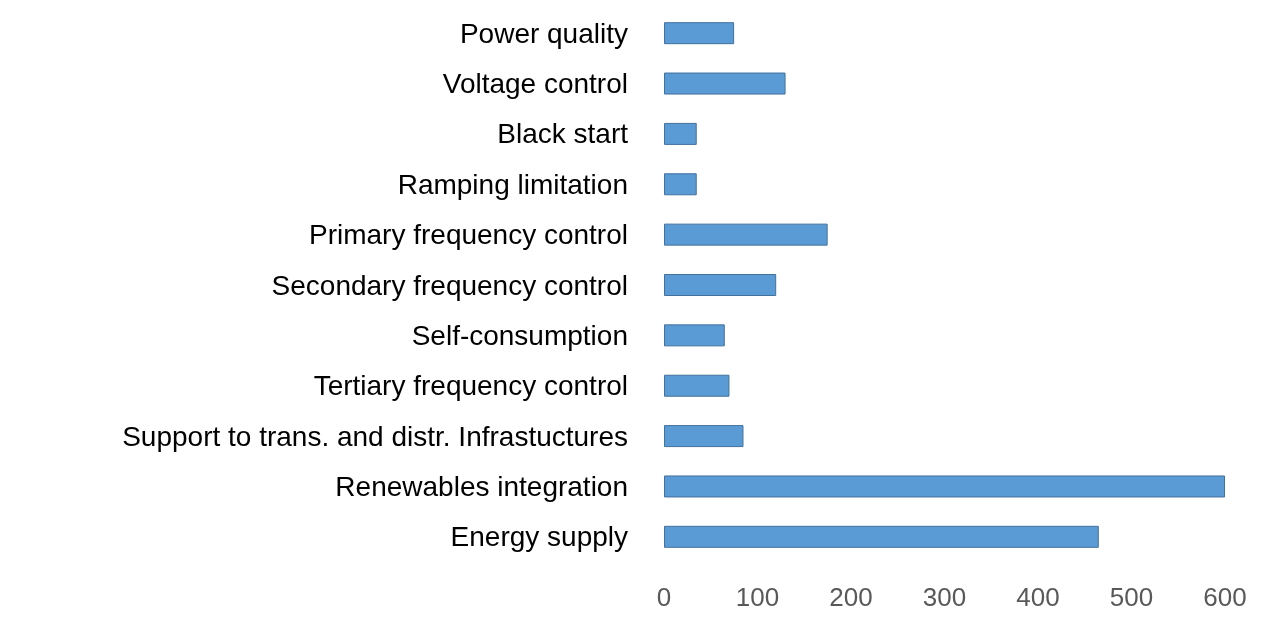  What do you see at coordinates (757, 597) in the screenshot?
I see `x-tick-label: 100` at bounding box center [757, 597].